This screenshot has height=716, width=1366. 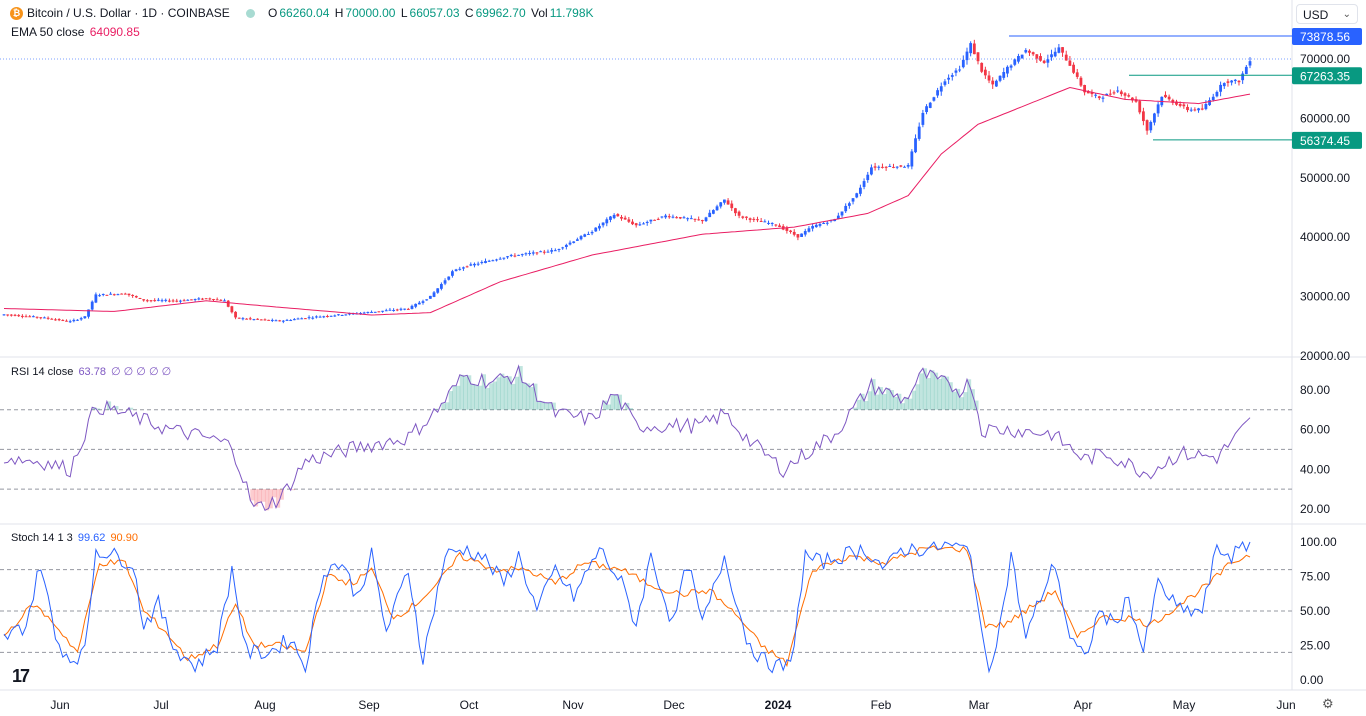 I want to click on price-level-label: 73878.56, so click(x=1325, y=37).